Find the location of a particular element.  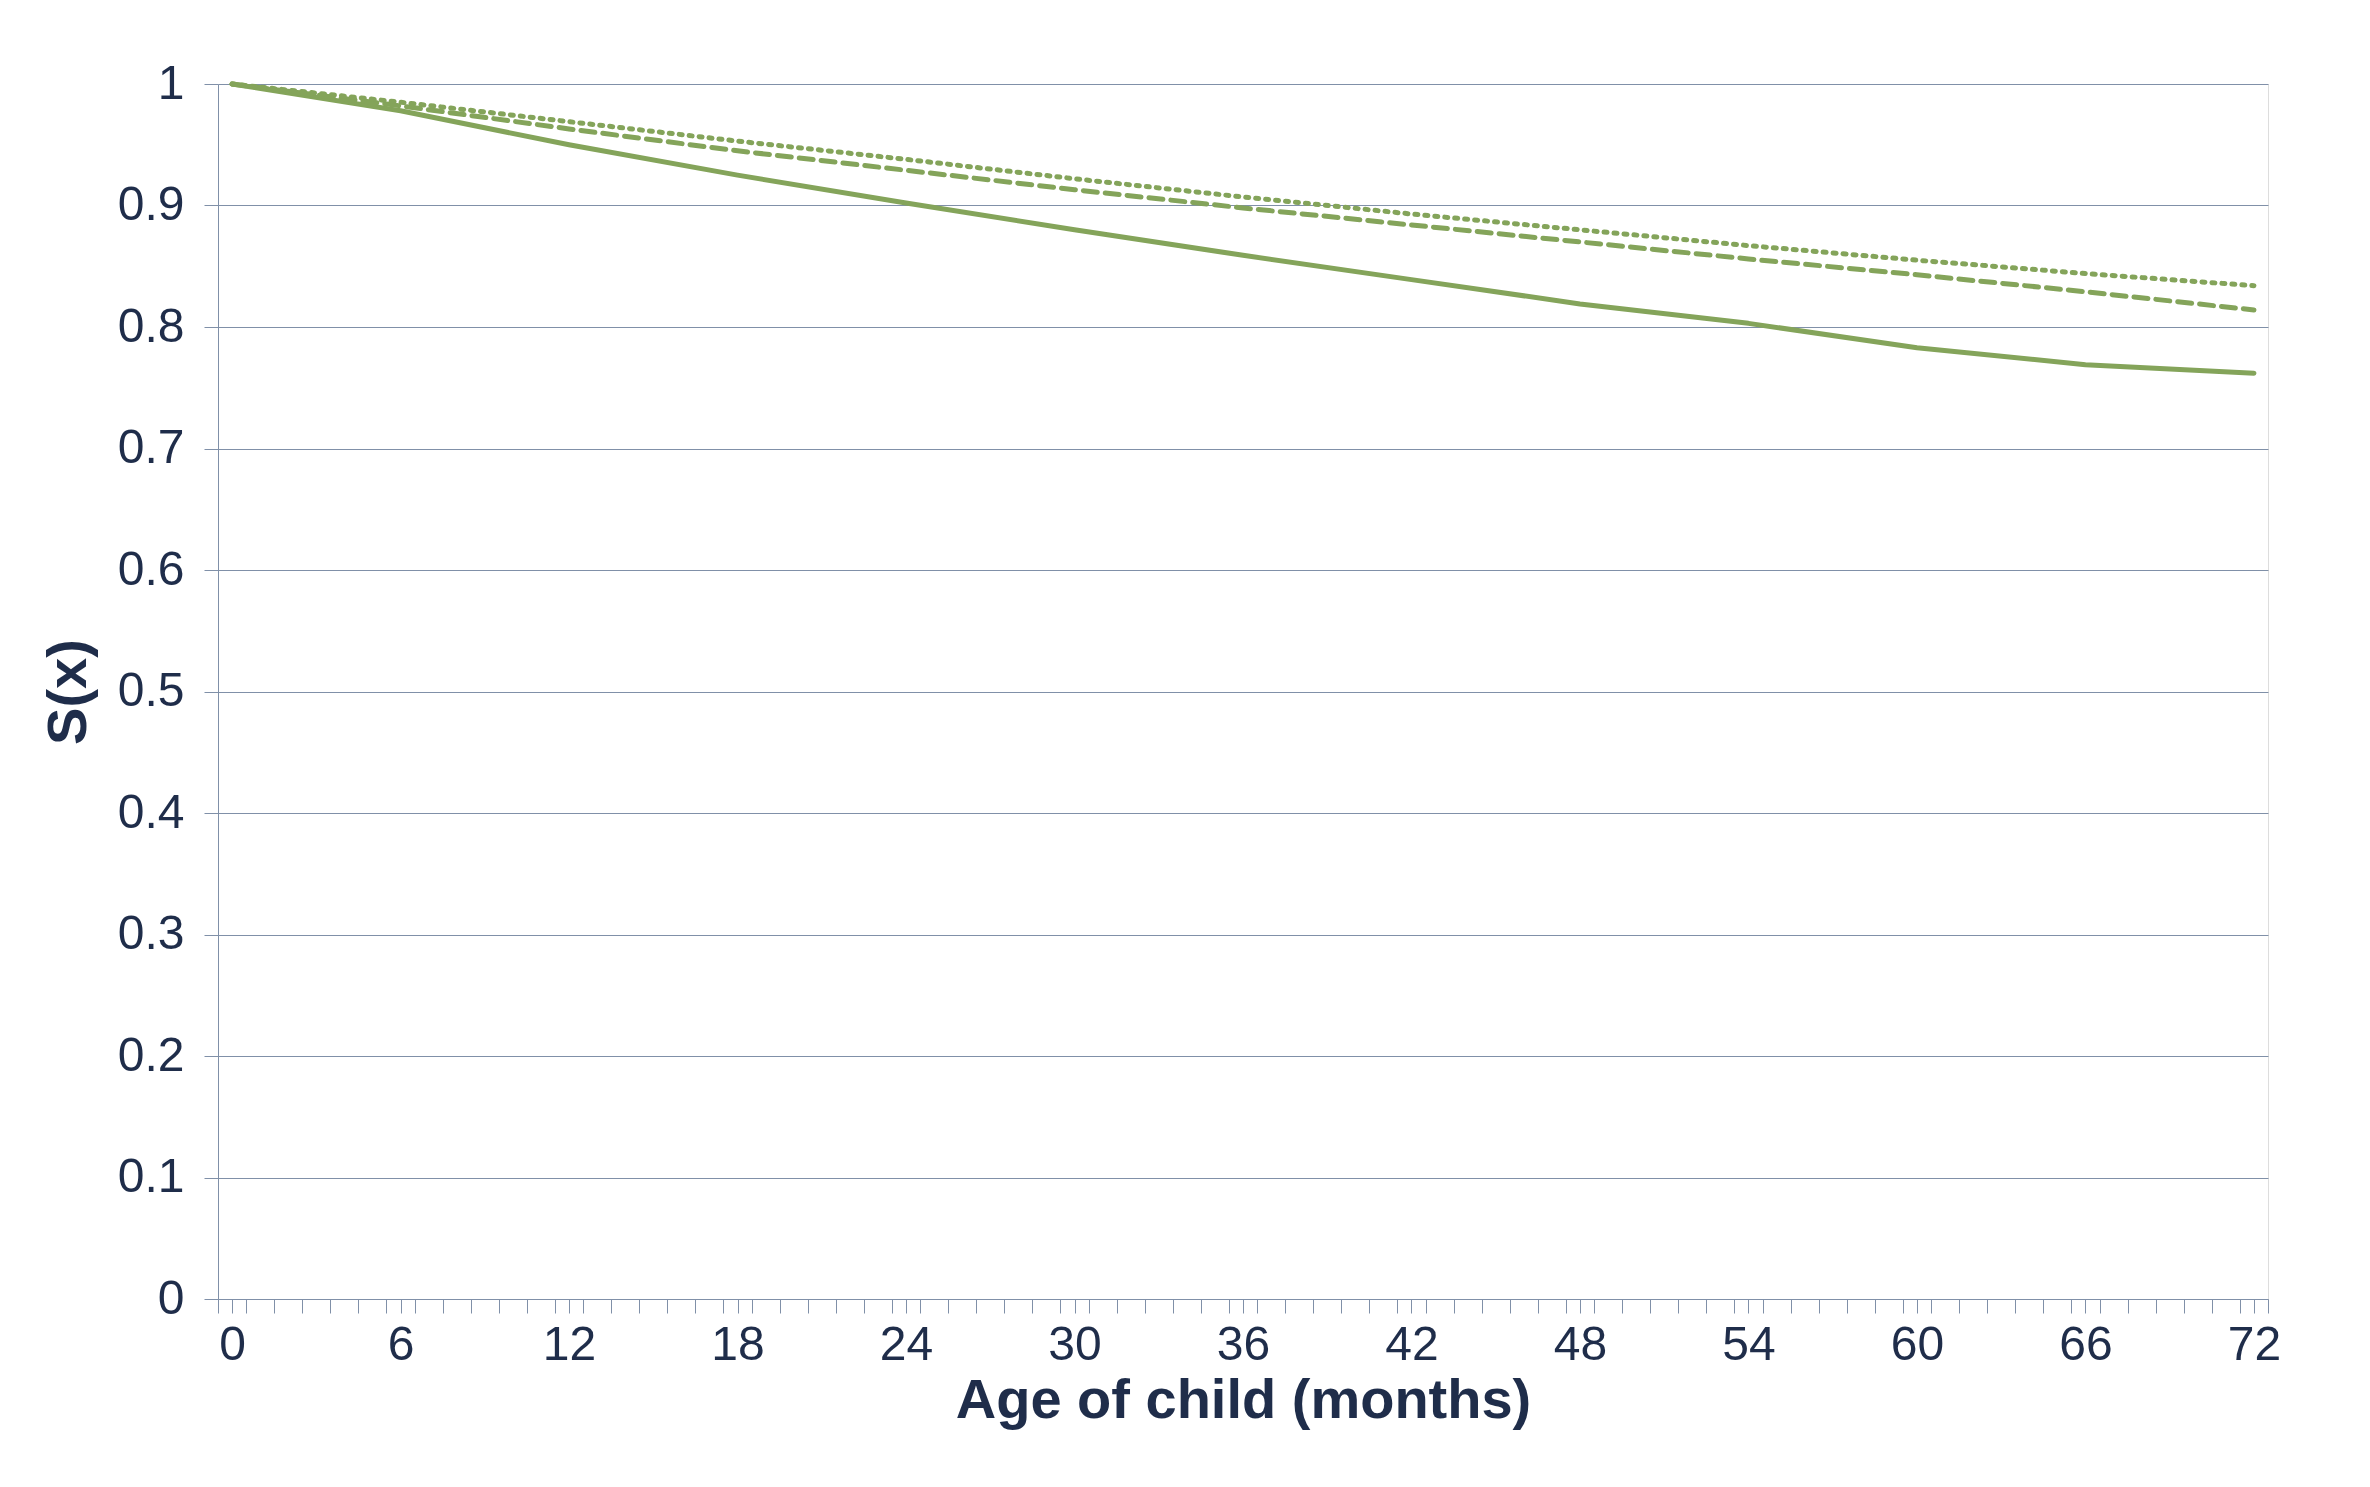

x-tick-label: 0 is located at coordinates (232, 1343).